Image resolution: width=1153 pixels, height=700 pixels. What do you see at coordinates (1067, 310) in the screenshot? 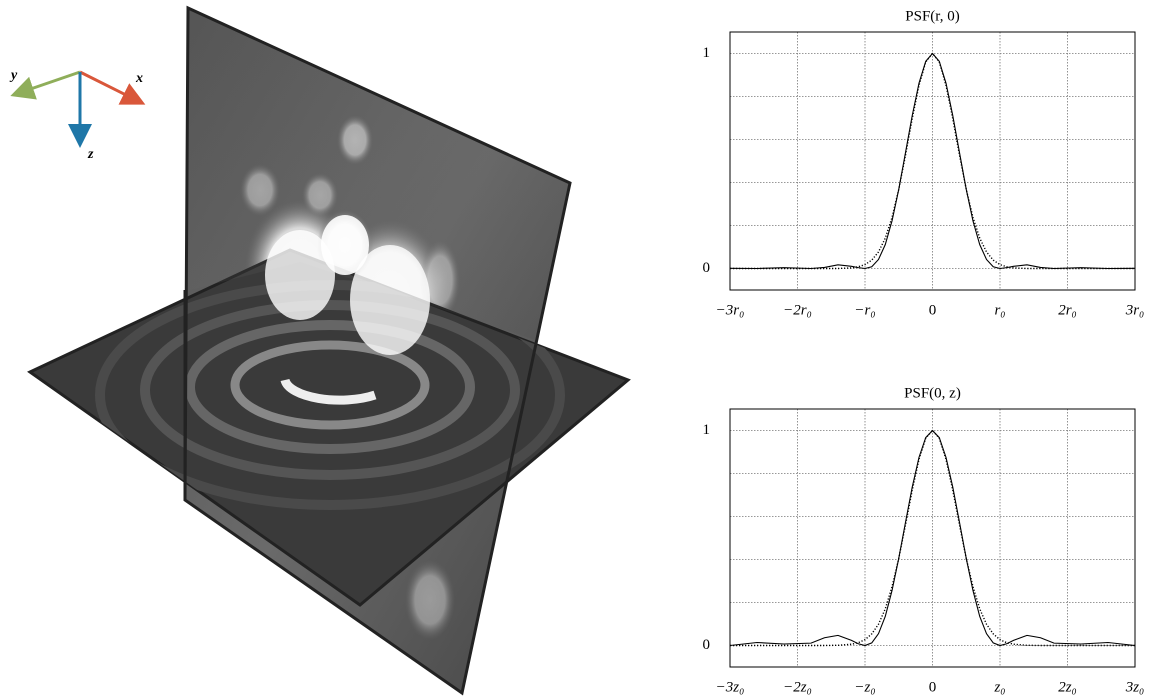
I see `x-tick-label: 2r₀` at bounding box center [1067, 310].